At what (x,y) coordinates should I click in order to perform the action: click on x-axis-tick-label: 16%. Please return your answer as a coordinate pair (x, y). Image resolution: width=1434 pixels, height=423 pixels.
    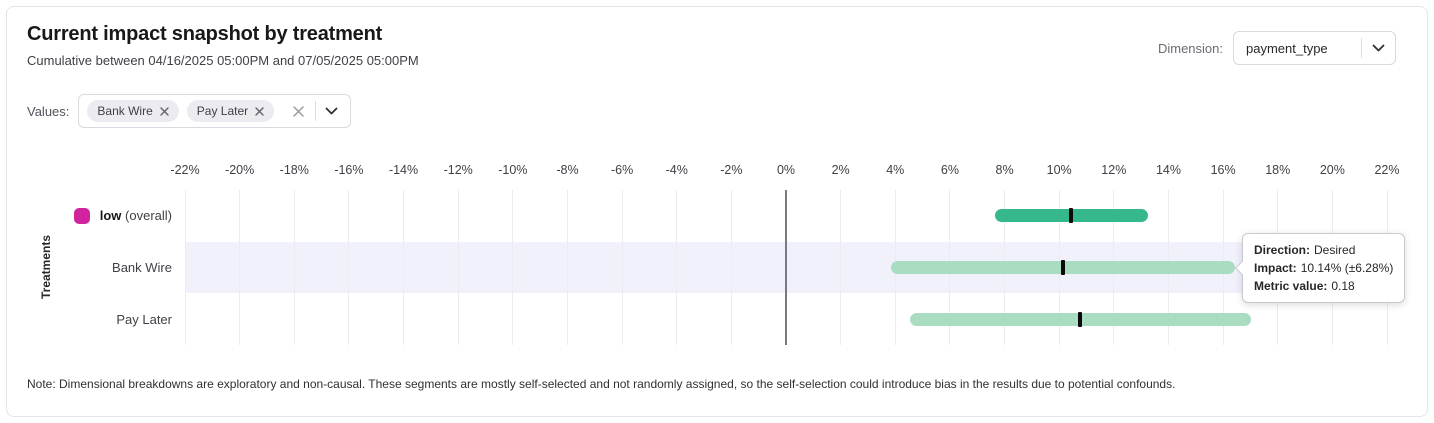
    Looking at the image, I should click on (1223, 170).